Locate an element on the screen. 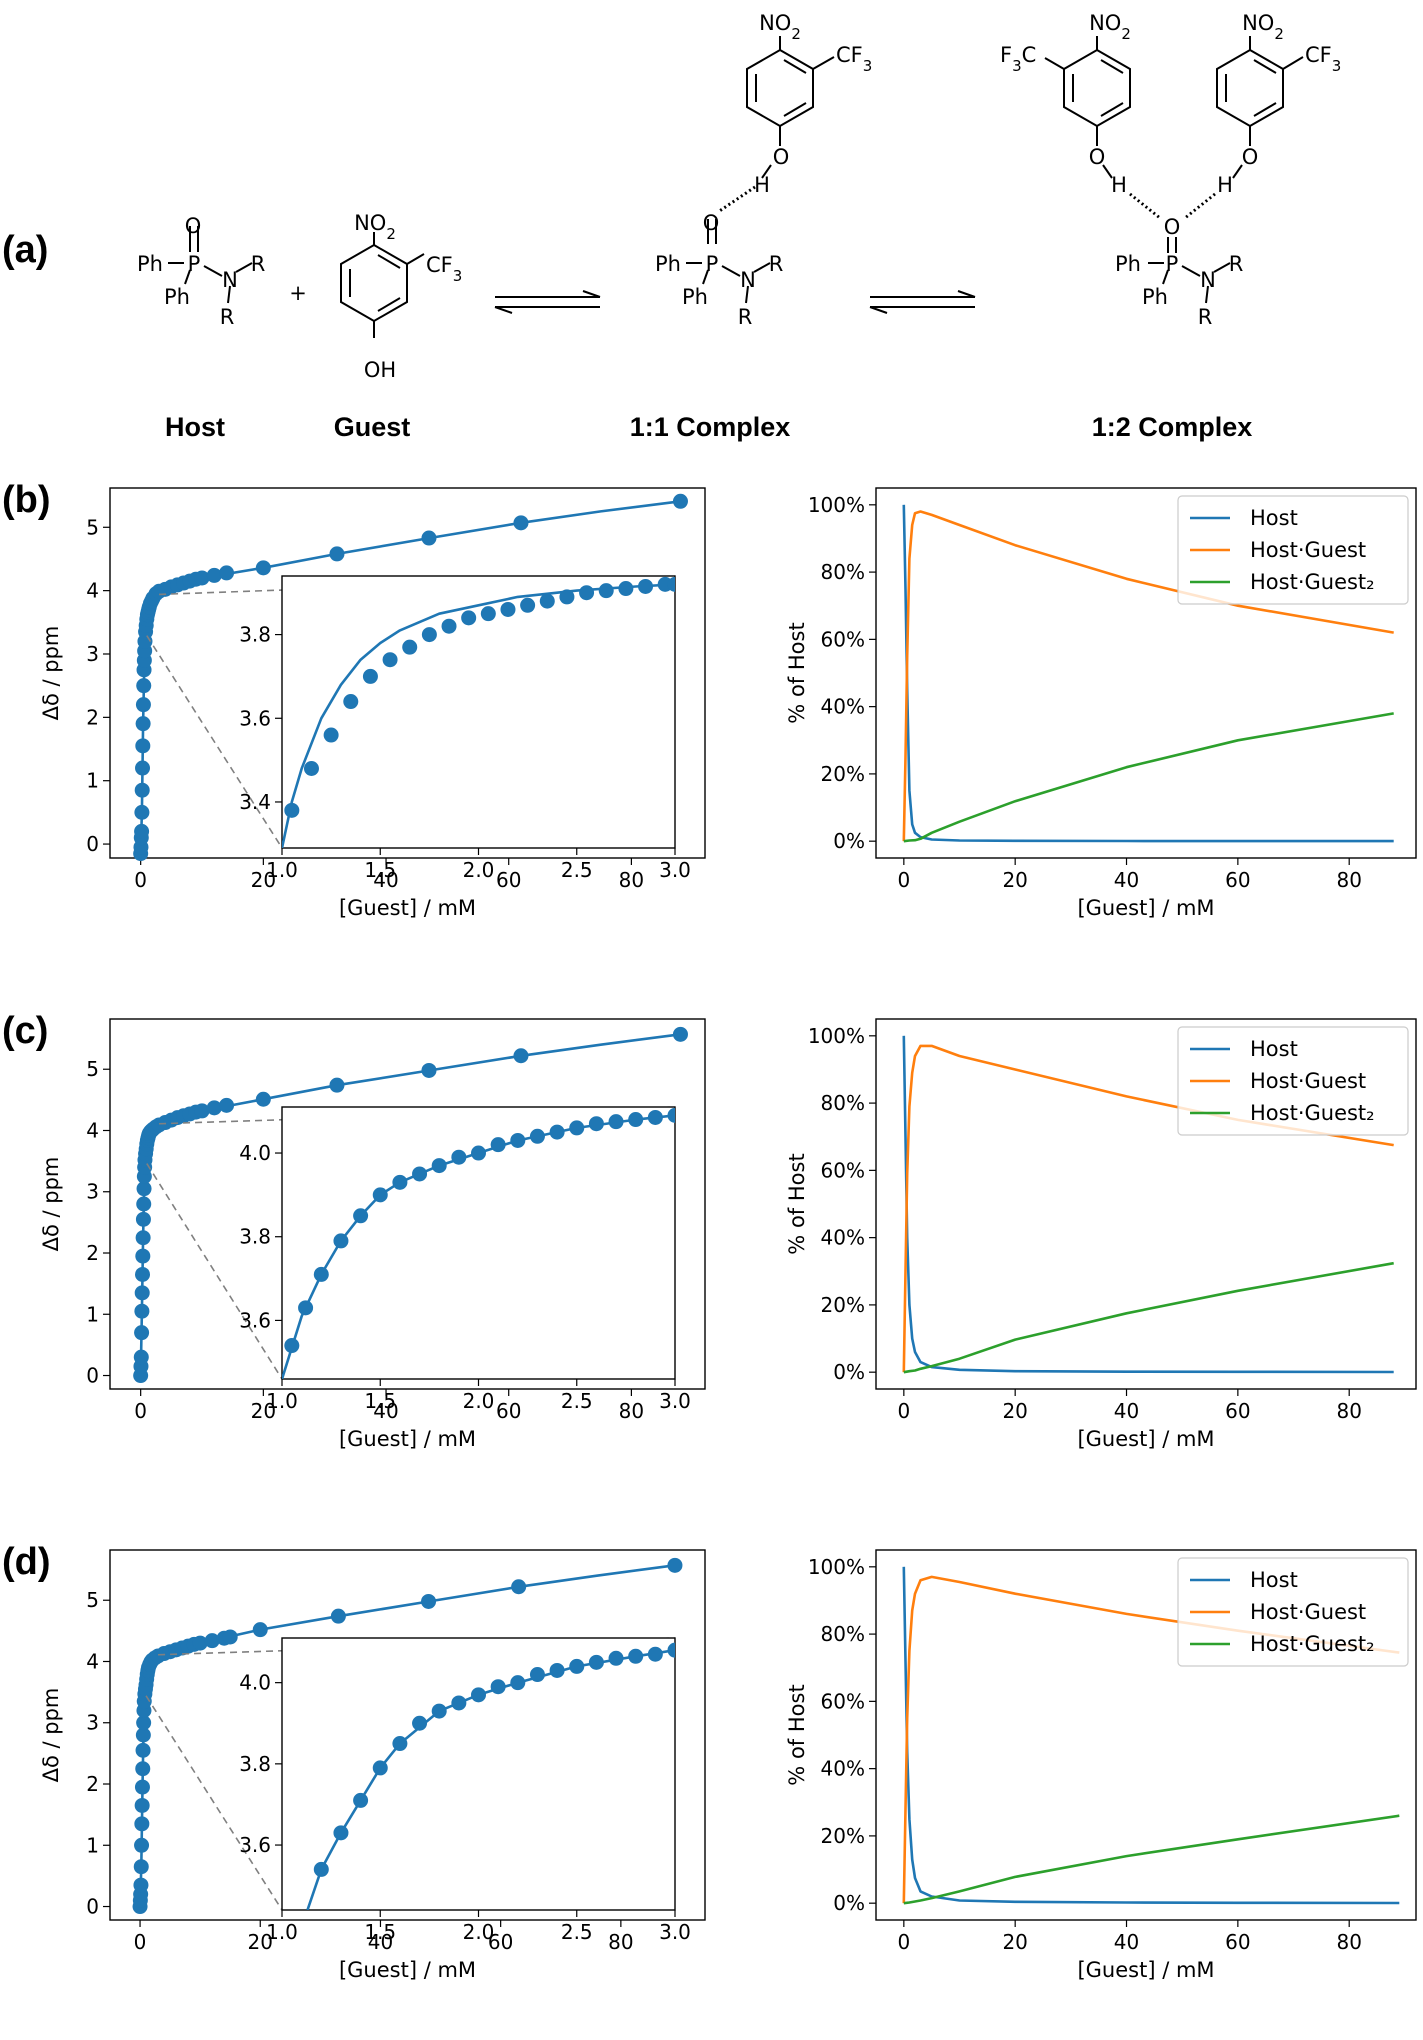  complex12-h-left: H is located at coordinates (1119, 185).